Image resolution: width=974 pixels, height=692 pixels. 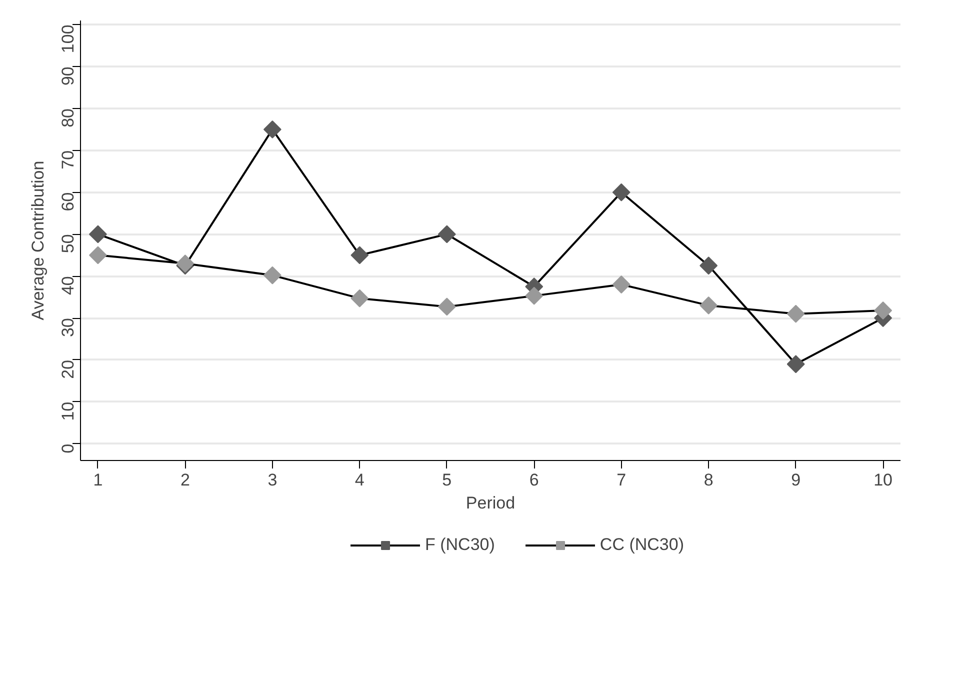 What do you see at coordinates (68, 369) in the screenshot?
I see `y-tick-label: 20` at bounding box center [68, 369].